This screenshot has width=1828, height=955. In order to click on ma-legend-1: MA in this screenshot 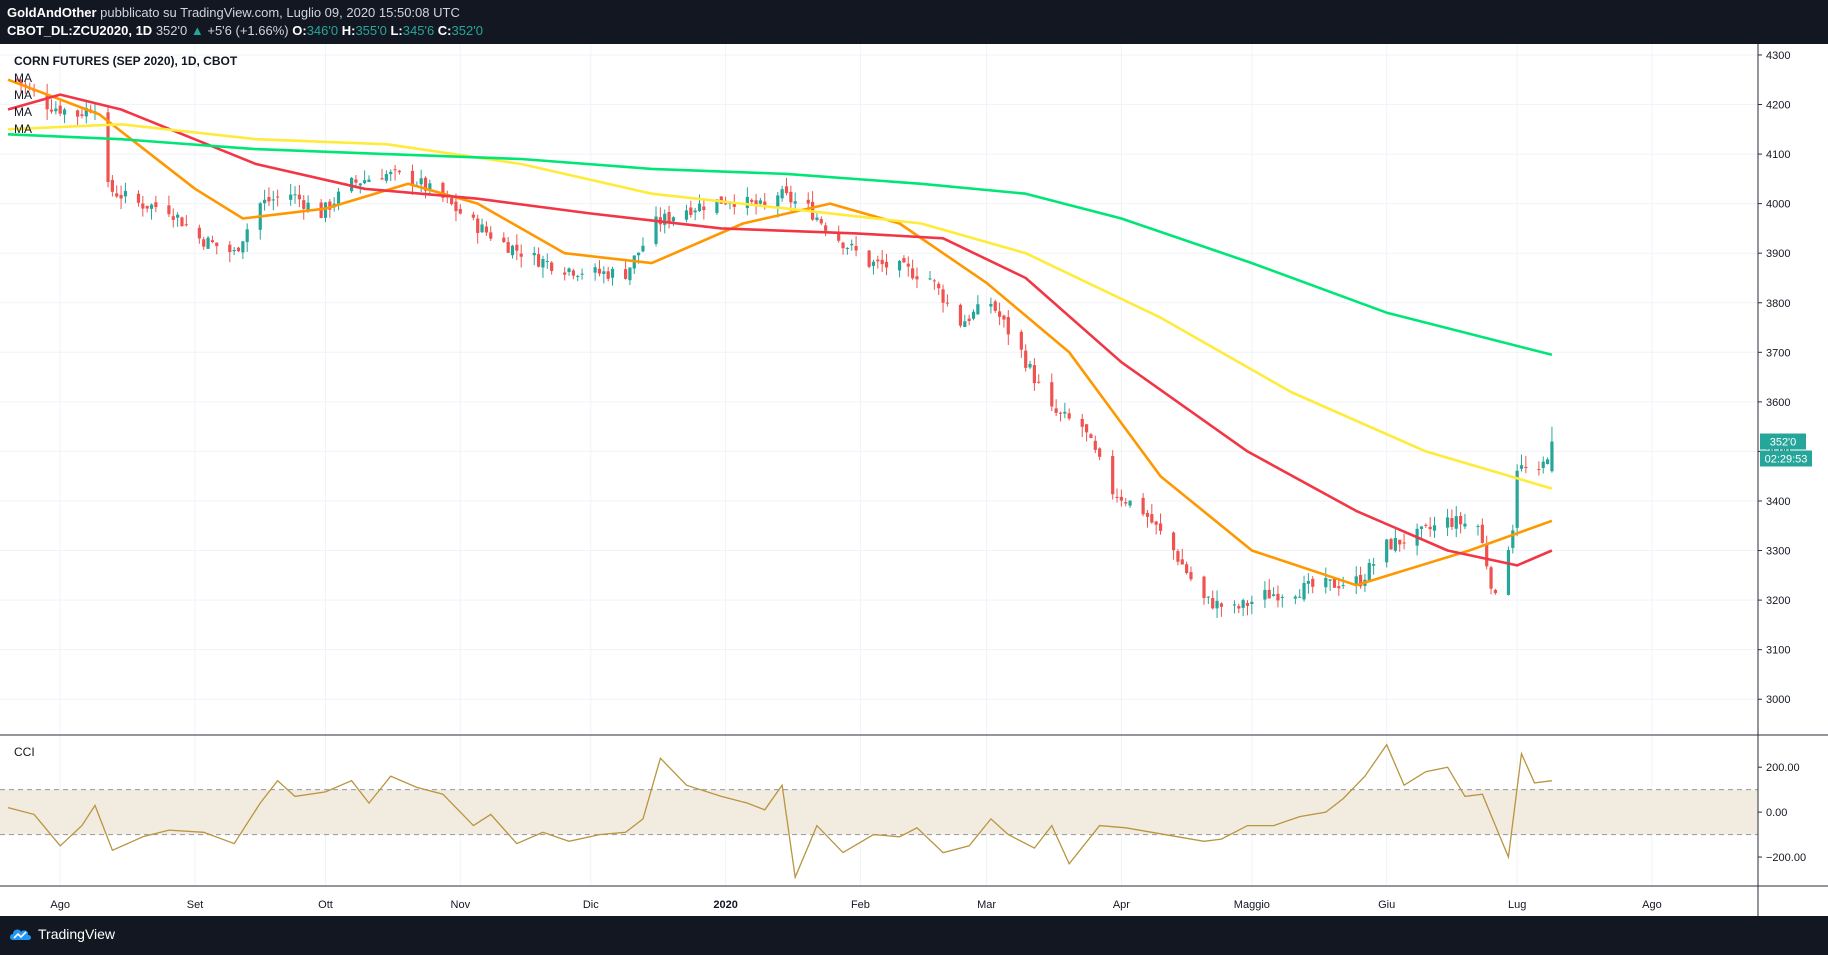, I will do `click(23, 78)`.